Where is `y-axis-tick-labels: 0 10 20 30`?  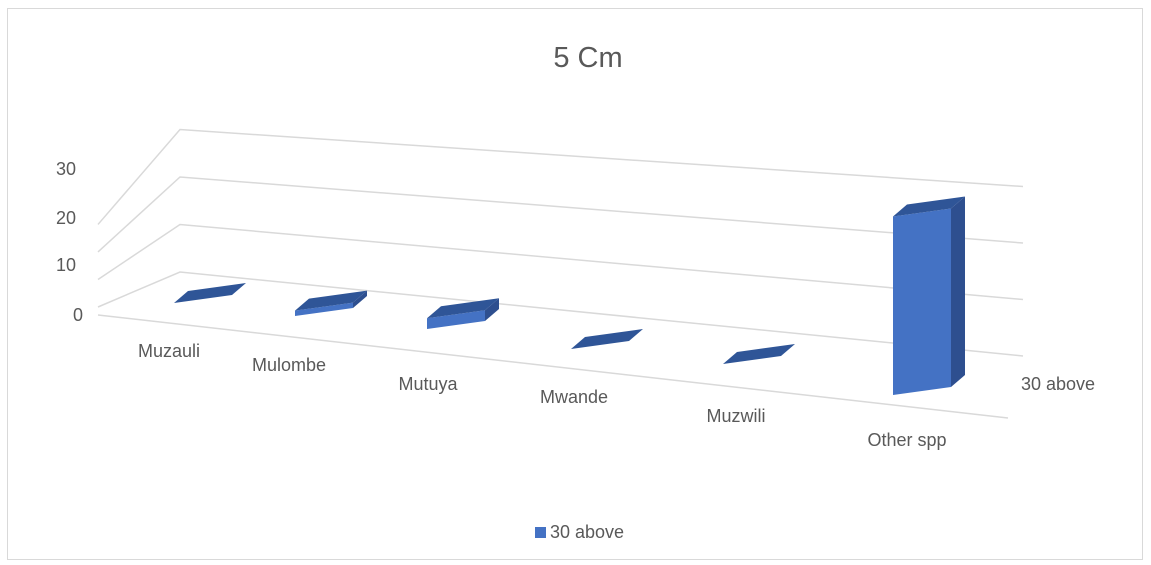 y-axis-tick-labels: 0 10 20 30 is located at coordinates (69, 242).